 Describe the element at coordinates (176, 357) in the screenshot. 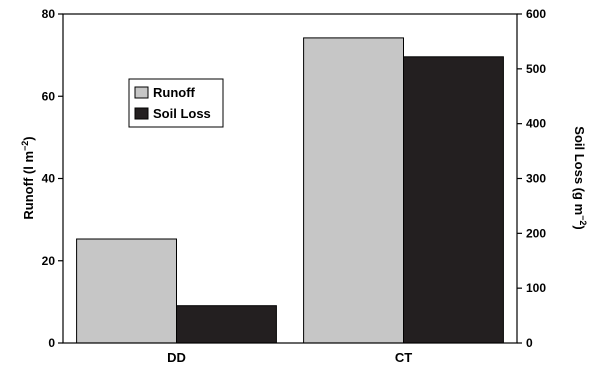

I see `category-label-dd: DD` at that location.